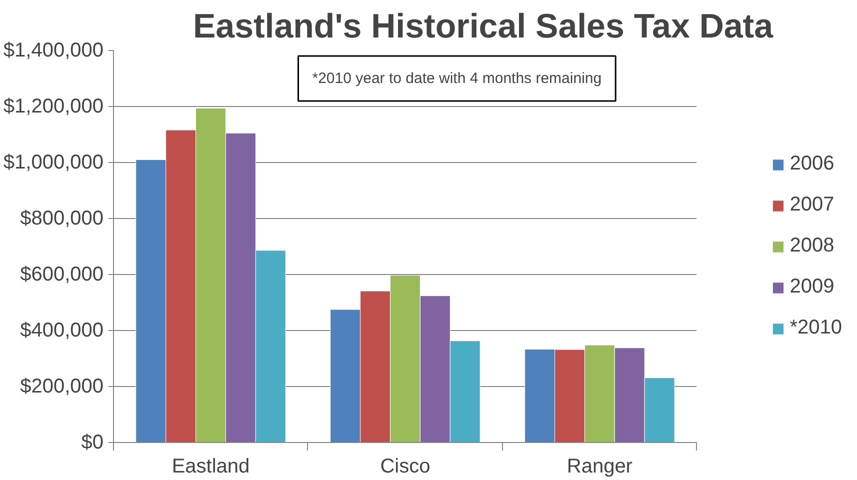 The height and width of the screenshot is (480, 857). What do you see at coordinates (211, 467) in the screenshot?
I see `x-tick-label: Eastland` at bounding box center [211, 467].